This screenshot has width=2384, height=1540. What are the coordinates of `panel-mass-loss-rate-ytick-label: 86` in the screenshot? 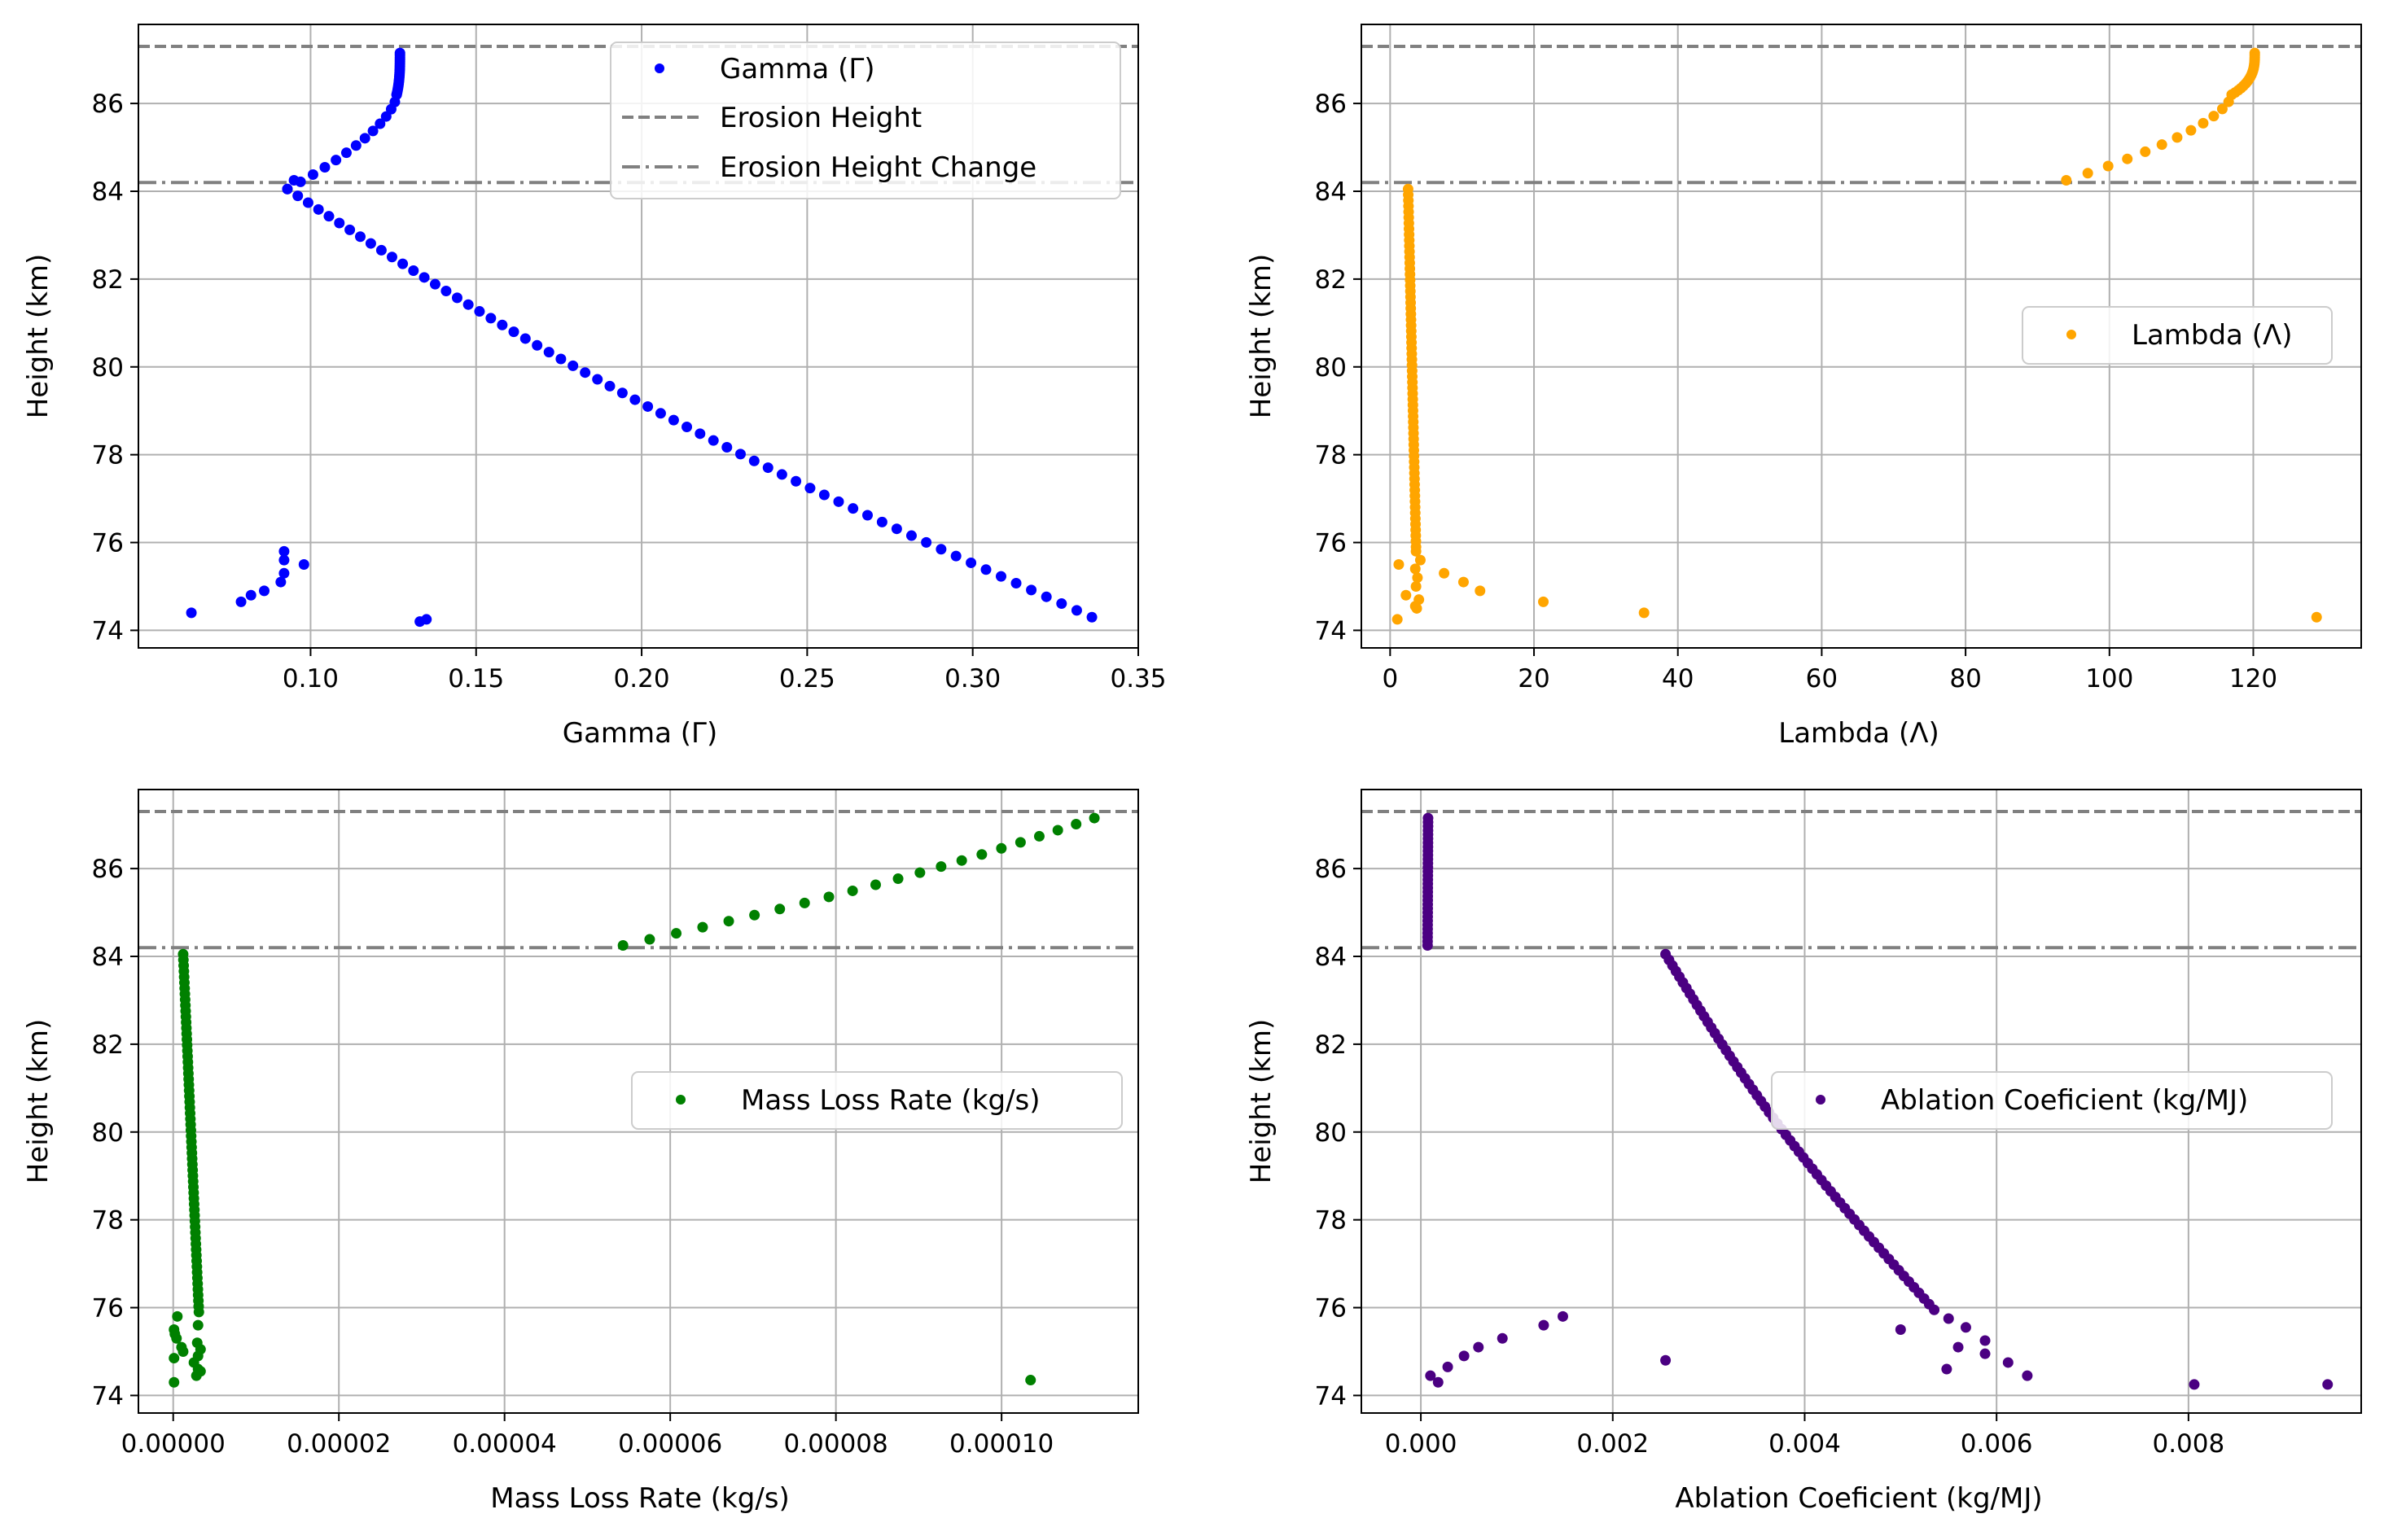 It's located at (108, 870).